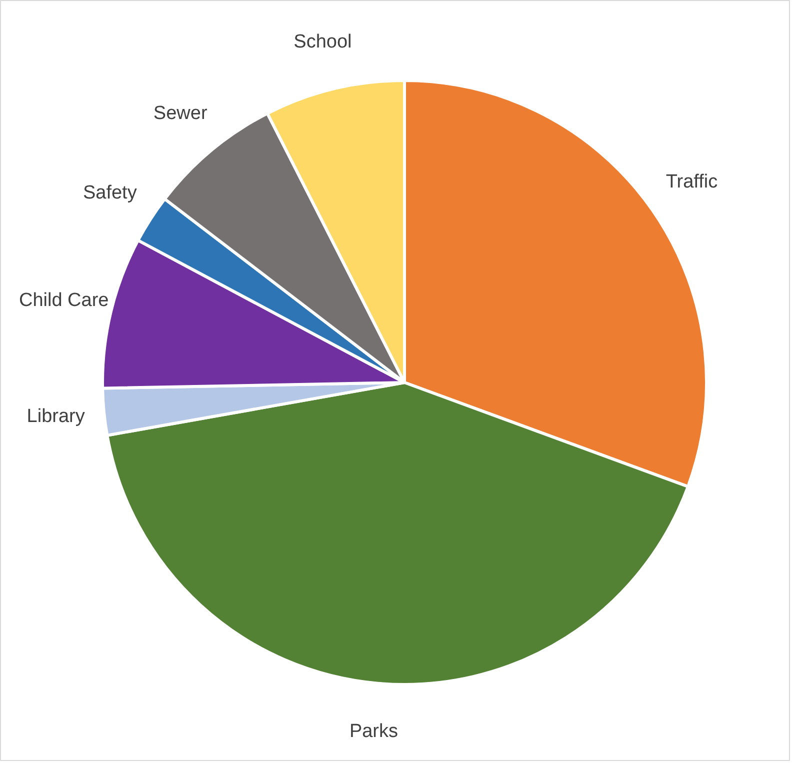  Describe the element at coordinates (180, 113) in the screenshot. I see `slice-label: Sewer` at that location.